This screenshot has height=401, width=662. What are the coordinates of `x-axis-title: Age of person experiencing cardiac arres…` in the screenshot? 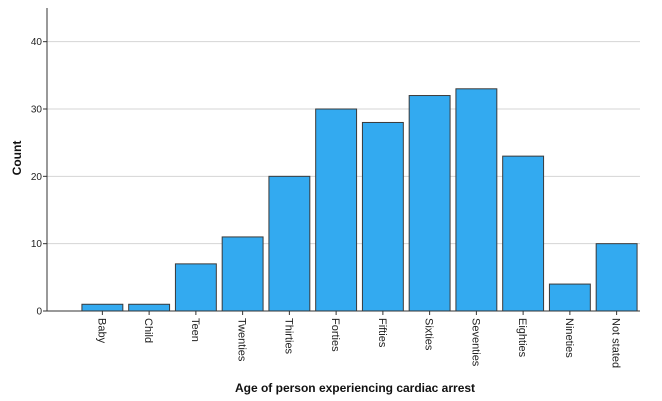 It's located at (355, 388).